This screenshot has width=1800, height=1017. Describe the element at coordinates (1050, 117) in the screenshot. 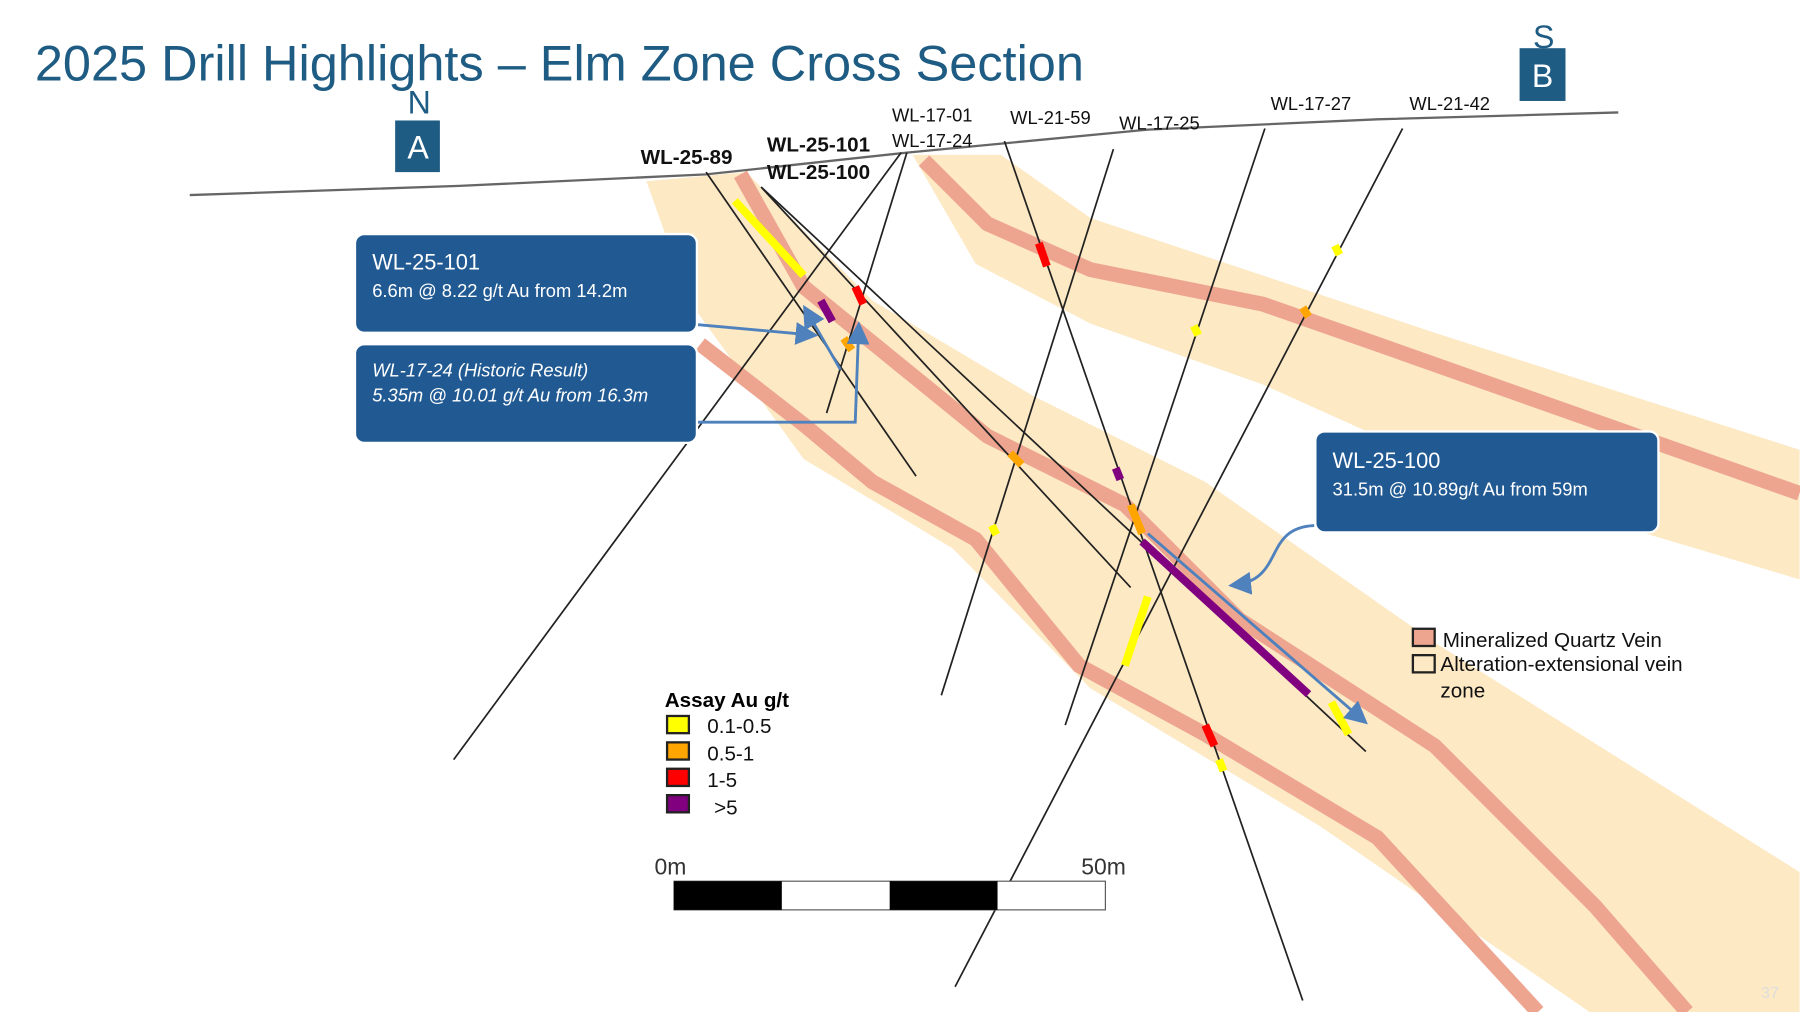

I see `hole-label: WL-21-59` at that location.